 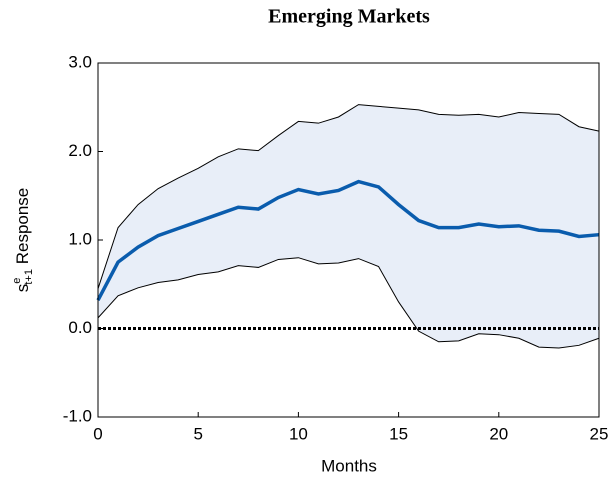 I want to click on x-tick-label: 25, so click(x=599, y=433).